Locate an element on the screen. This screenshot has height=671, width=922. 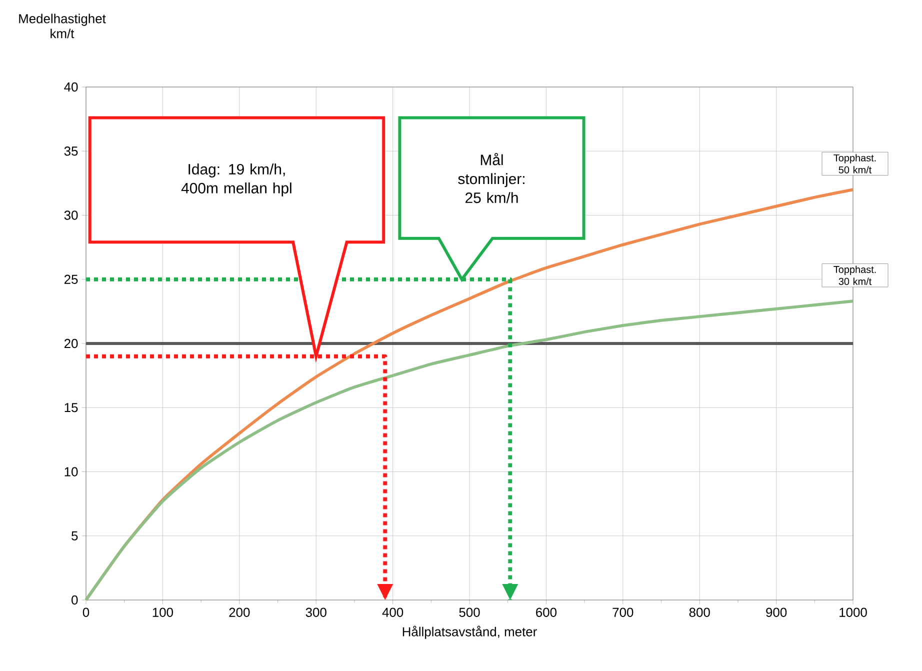
x-tick-label: 0 is located at coordinates (86, 612).